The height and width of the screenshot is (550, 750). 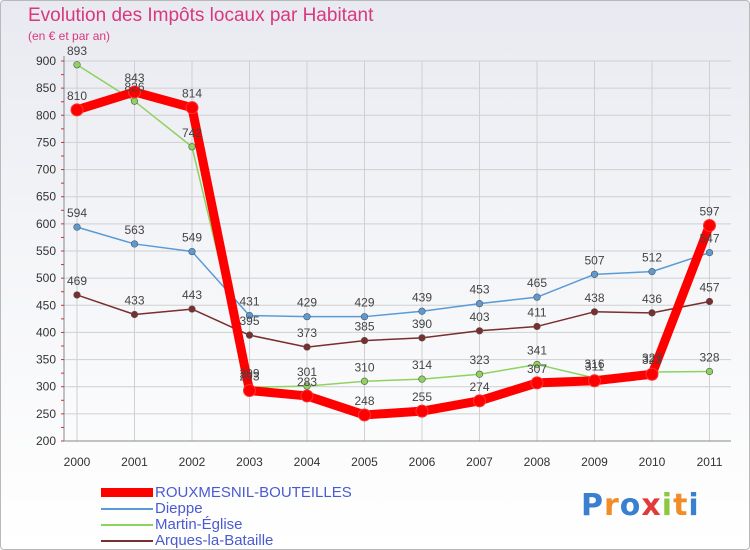 I want to click on x-tick-label: 2003, so click(x=249, y=462).